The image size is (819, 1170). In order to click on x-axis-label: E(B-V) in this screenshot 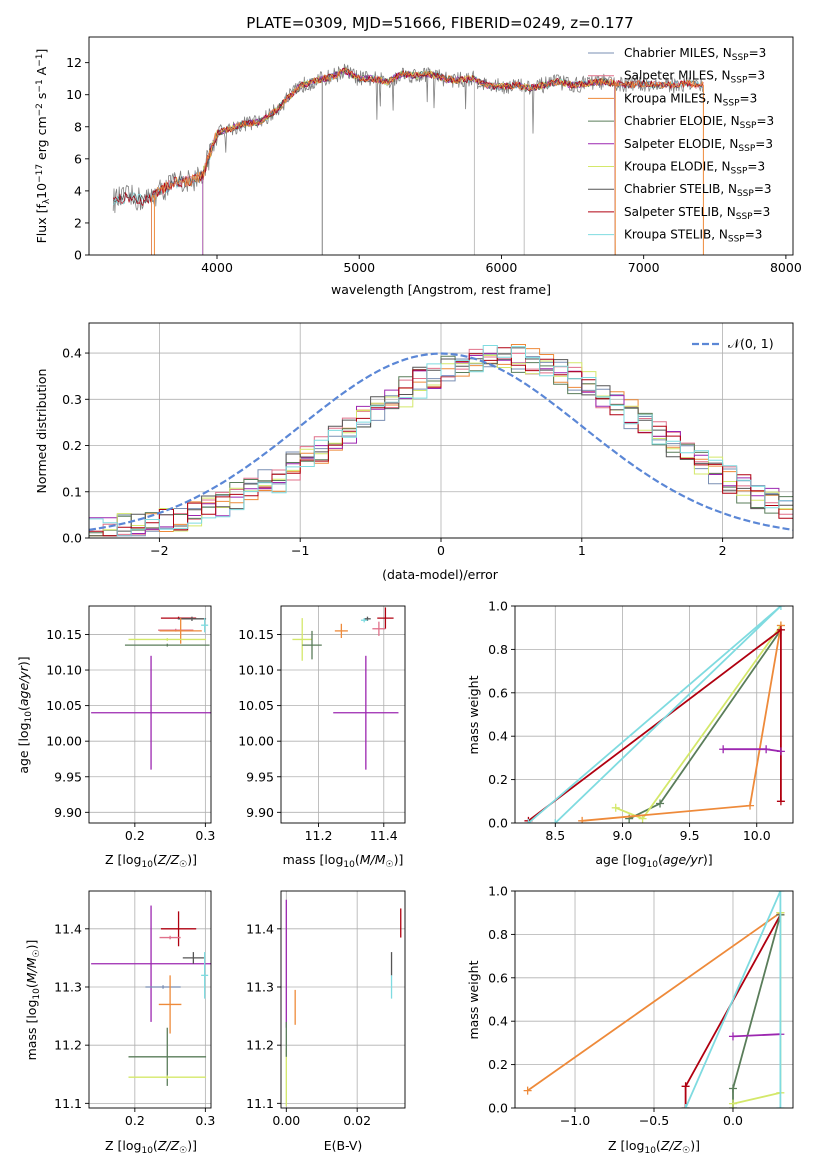, I will do `click(343, 1145)`.